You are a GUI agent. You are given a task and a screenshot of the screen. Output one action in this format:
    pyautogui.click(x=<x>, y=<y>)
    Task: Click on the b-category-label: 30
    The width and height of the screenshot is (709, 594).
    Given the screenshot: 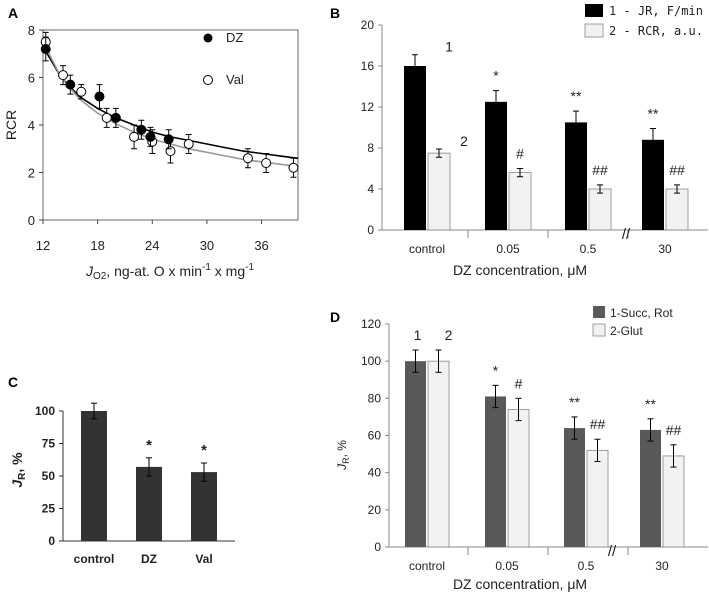 What is the action you would take?
    pyautogui.click(x=665, y=249)
    